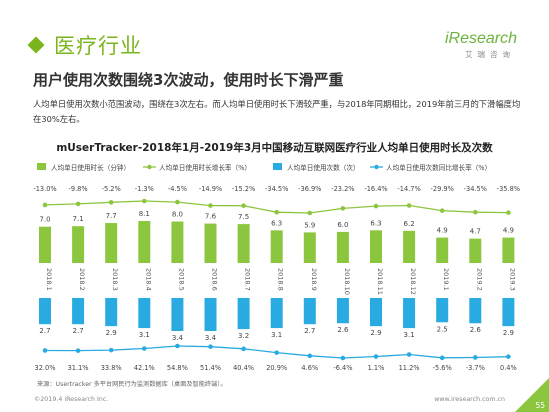 The width and height of the screenshot is (549, 412). I want to click on logo-brand: iResearch, so click(481, 38).